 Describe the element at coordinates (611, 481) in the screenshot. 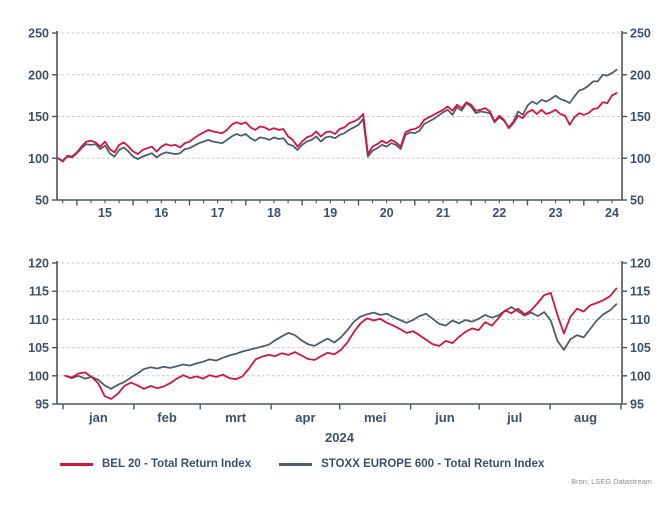

I see `source-note: Bron: LSEG Datastream` at that location.